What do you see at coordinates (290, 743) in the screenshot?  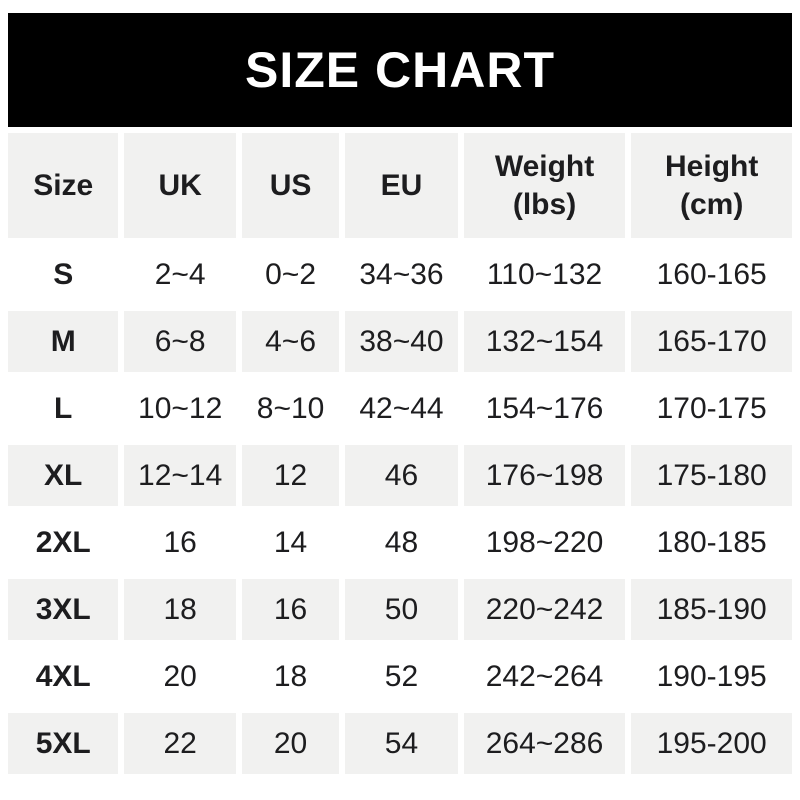 I see `us-cell: 20` at bounding box center [290, 743].